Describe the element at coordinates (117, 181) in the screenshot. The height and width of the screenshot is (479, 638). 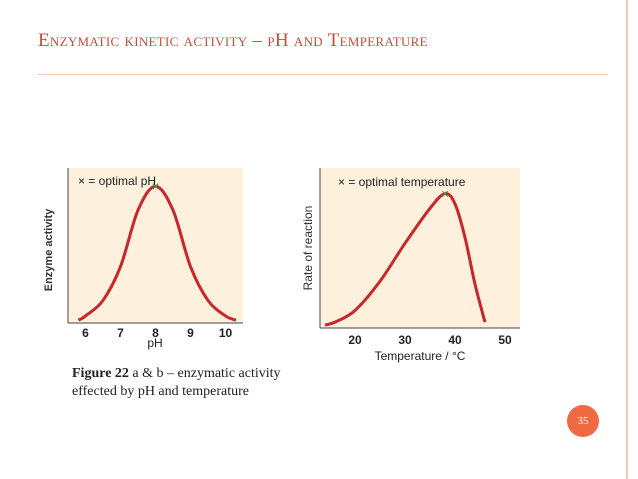
I see `chart-legend: × = optimal pH` at that location.